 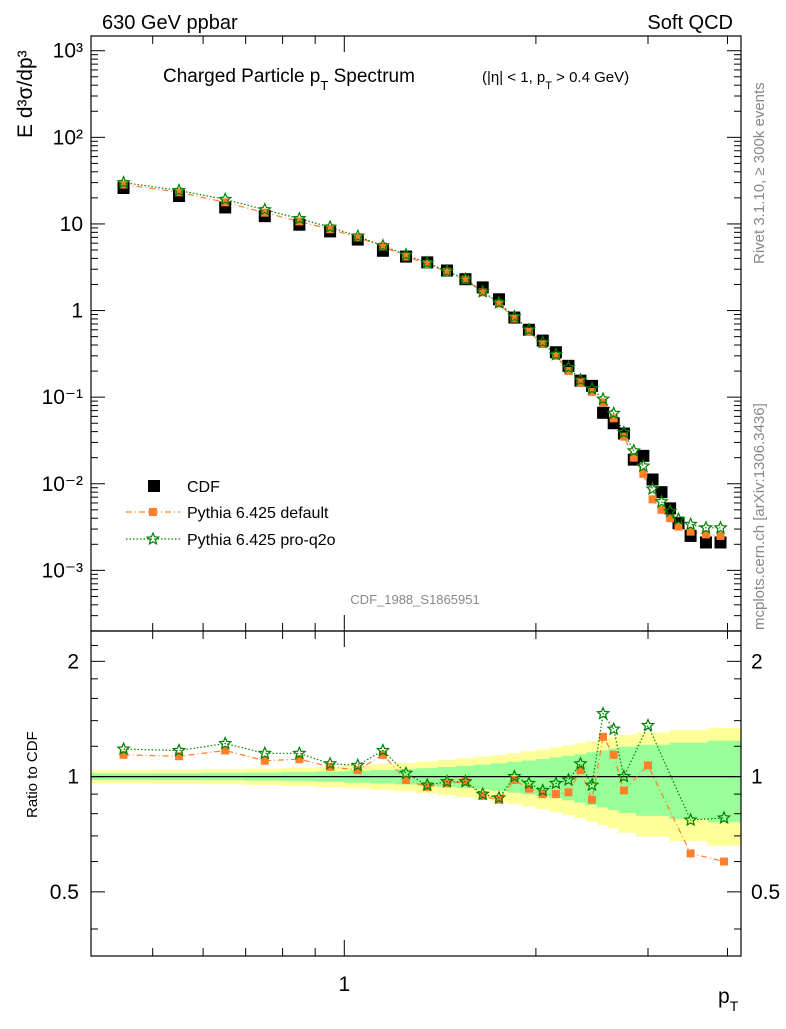 I want to click on ratio-line-proq2o, so click(x=424, y=766).